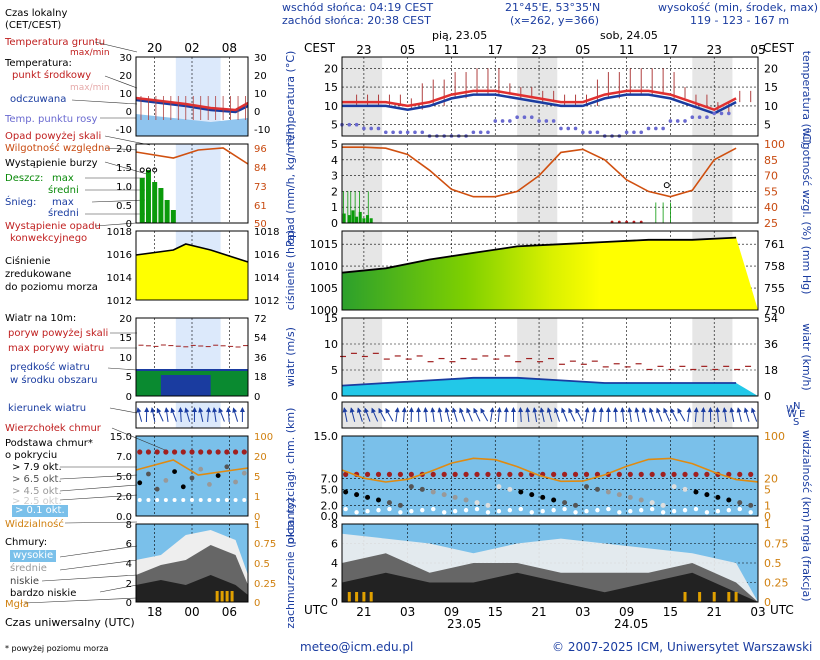  Describe the element at coordinates (806, 184) in the screenshot. I see `axis-humidity: wilgotność wzgl. (%)` at that location.